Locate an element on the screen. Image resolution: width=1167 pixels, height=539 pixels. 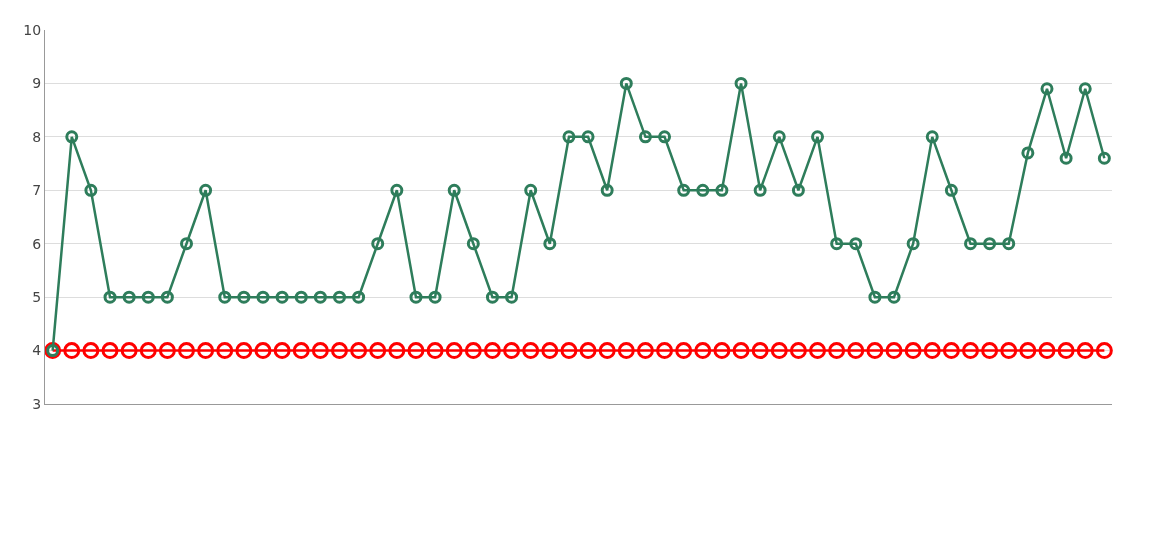
y-tick-label: 6 is located at coordinates (37, 243).